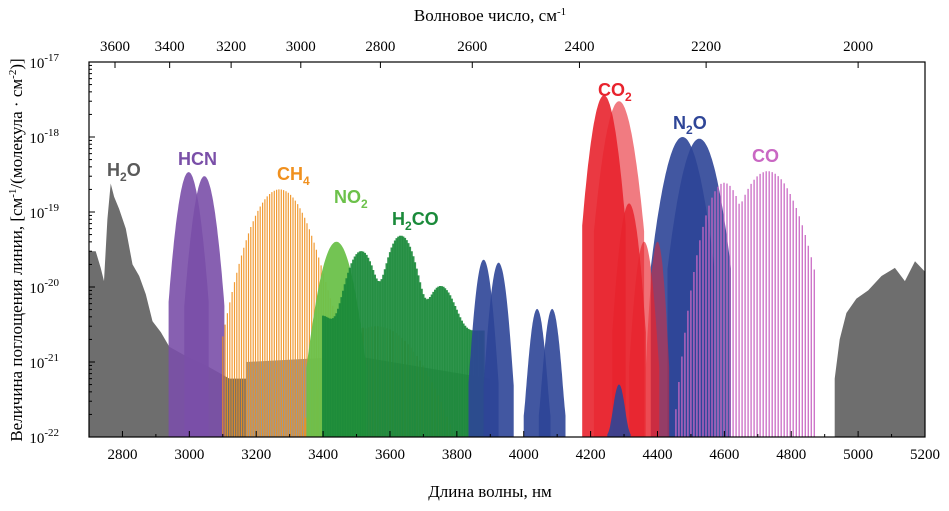  Describe the element at coordinates (591, 455) in the screenshot. I see `x-tick-label: 4200` at that location.